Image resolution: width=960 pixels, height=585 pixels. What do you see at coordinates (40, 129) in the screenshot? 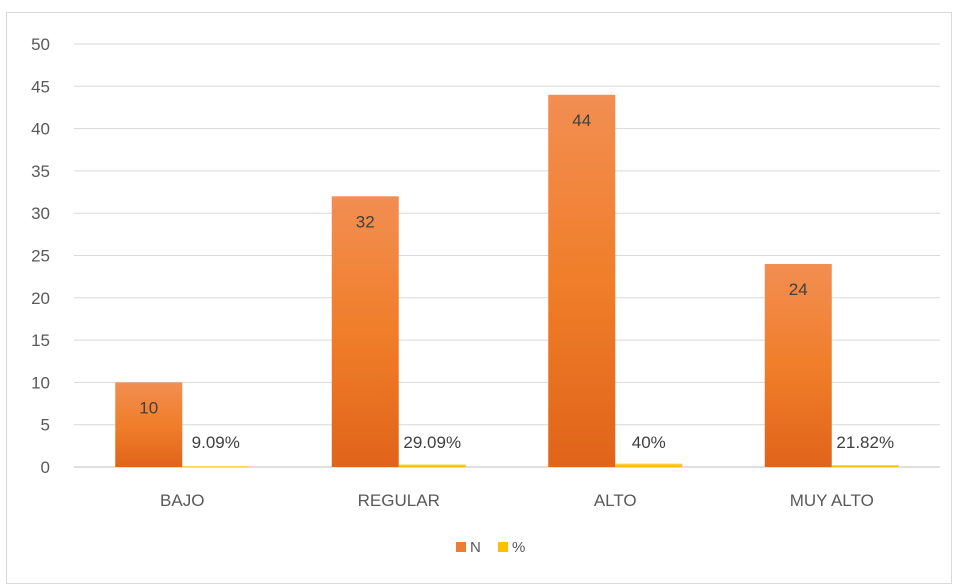
I see `y-tick-label: 40` at bounding box center [40, 129].